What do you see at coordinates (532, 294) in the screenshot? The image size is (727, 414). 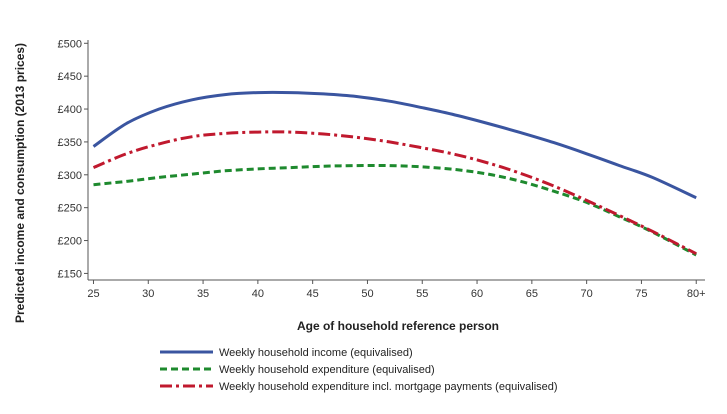 I see `x-tick-label: 65` at bounding box center [532, 294].